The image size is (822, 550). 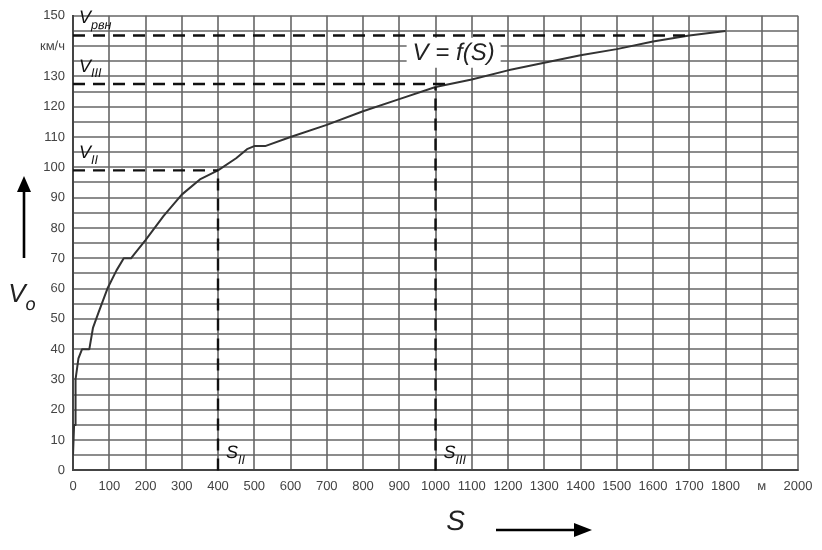 I want to click on x-axis-title: S, so click(x=456, y=520).